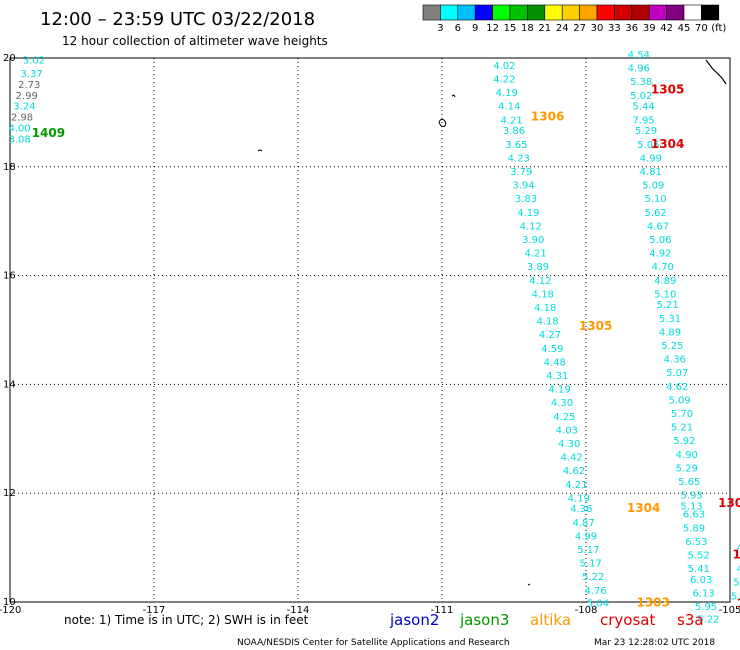 This screenshot has width=740, height=650. Describe the element at coordinates (648, 145) in the screenshot. I see `swh-value: 5.06` at that location.